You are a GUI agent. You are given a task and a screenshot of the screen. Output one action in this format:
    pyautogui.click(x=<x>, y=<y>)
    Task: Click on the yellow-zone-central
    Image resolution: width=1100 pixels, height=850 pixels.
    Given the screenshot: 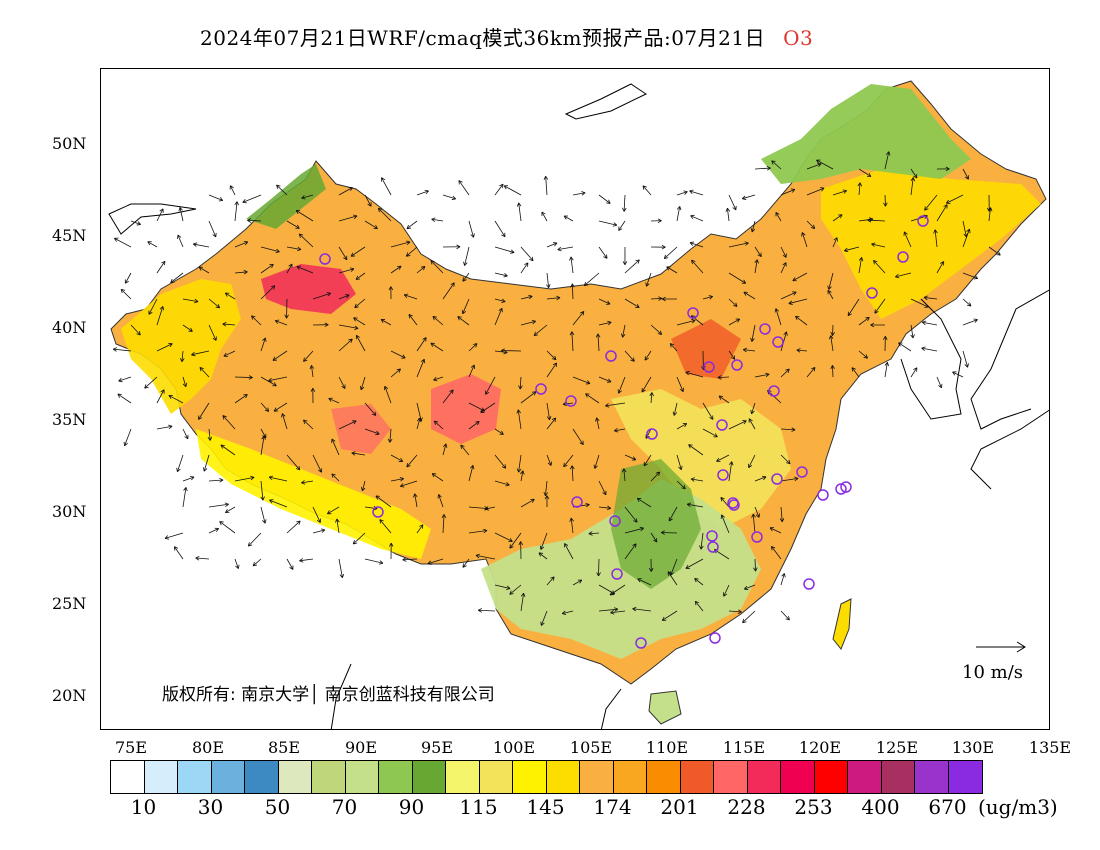 What is the action you would take?
    pyautogui.click(x=701, y=459)
    